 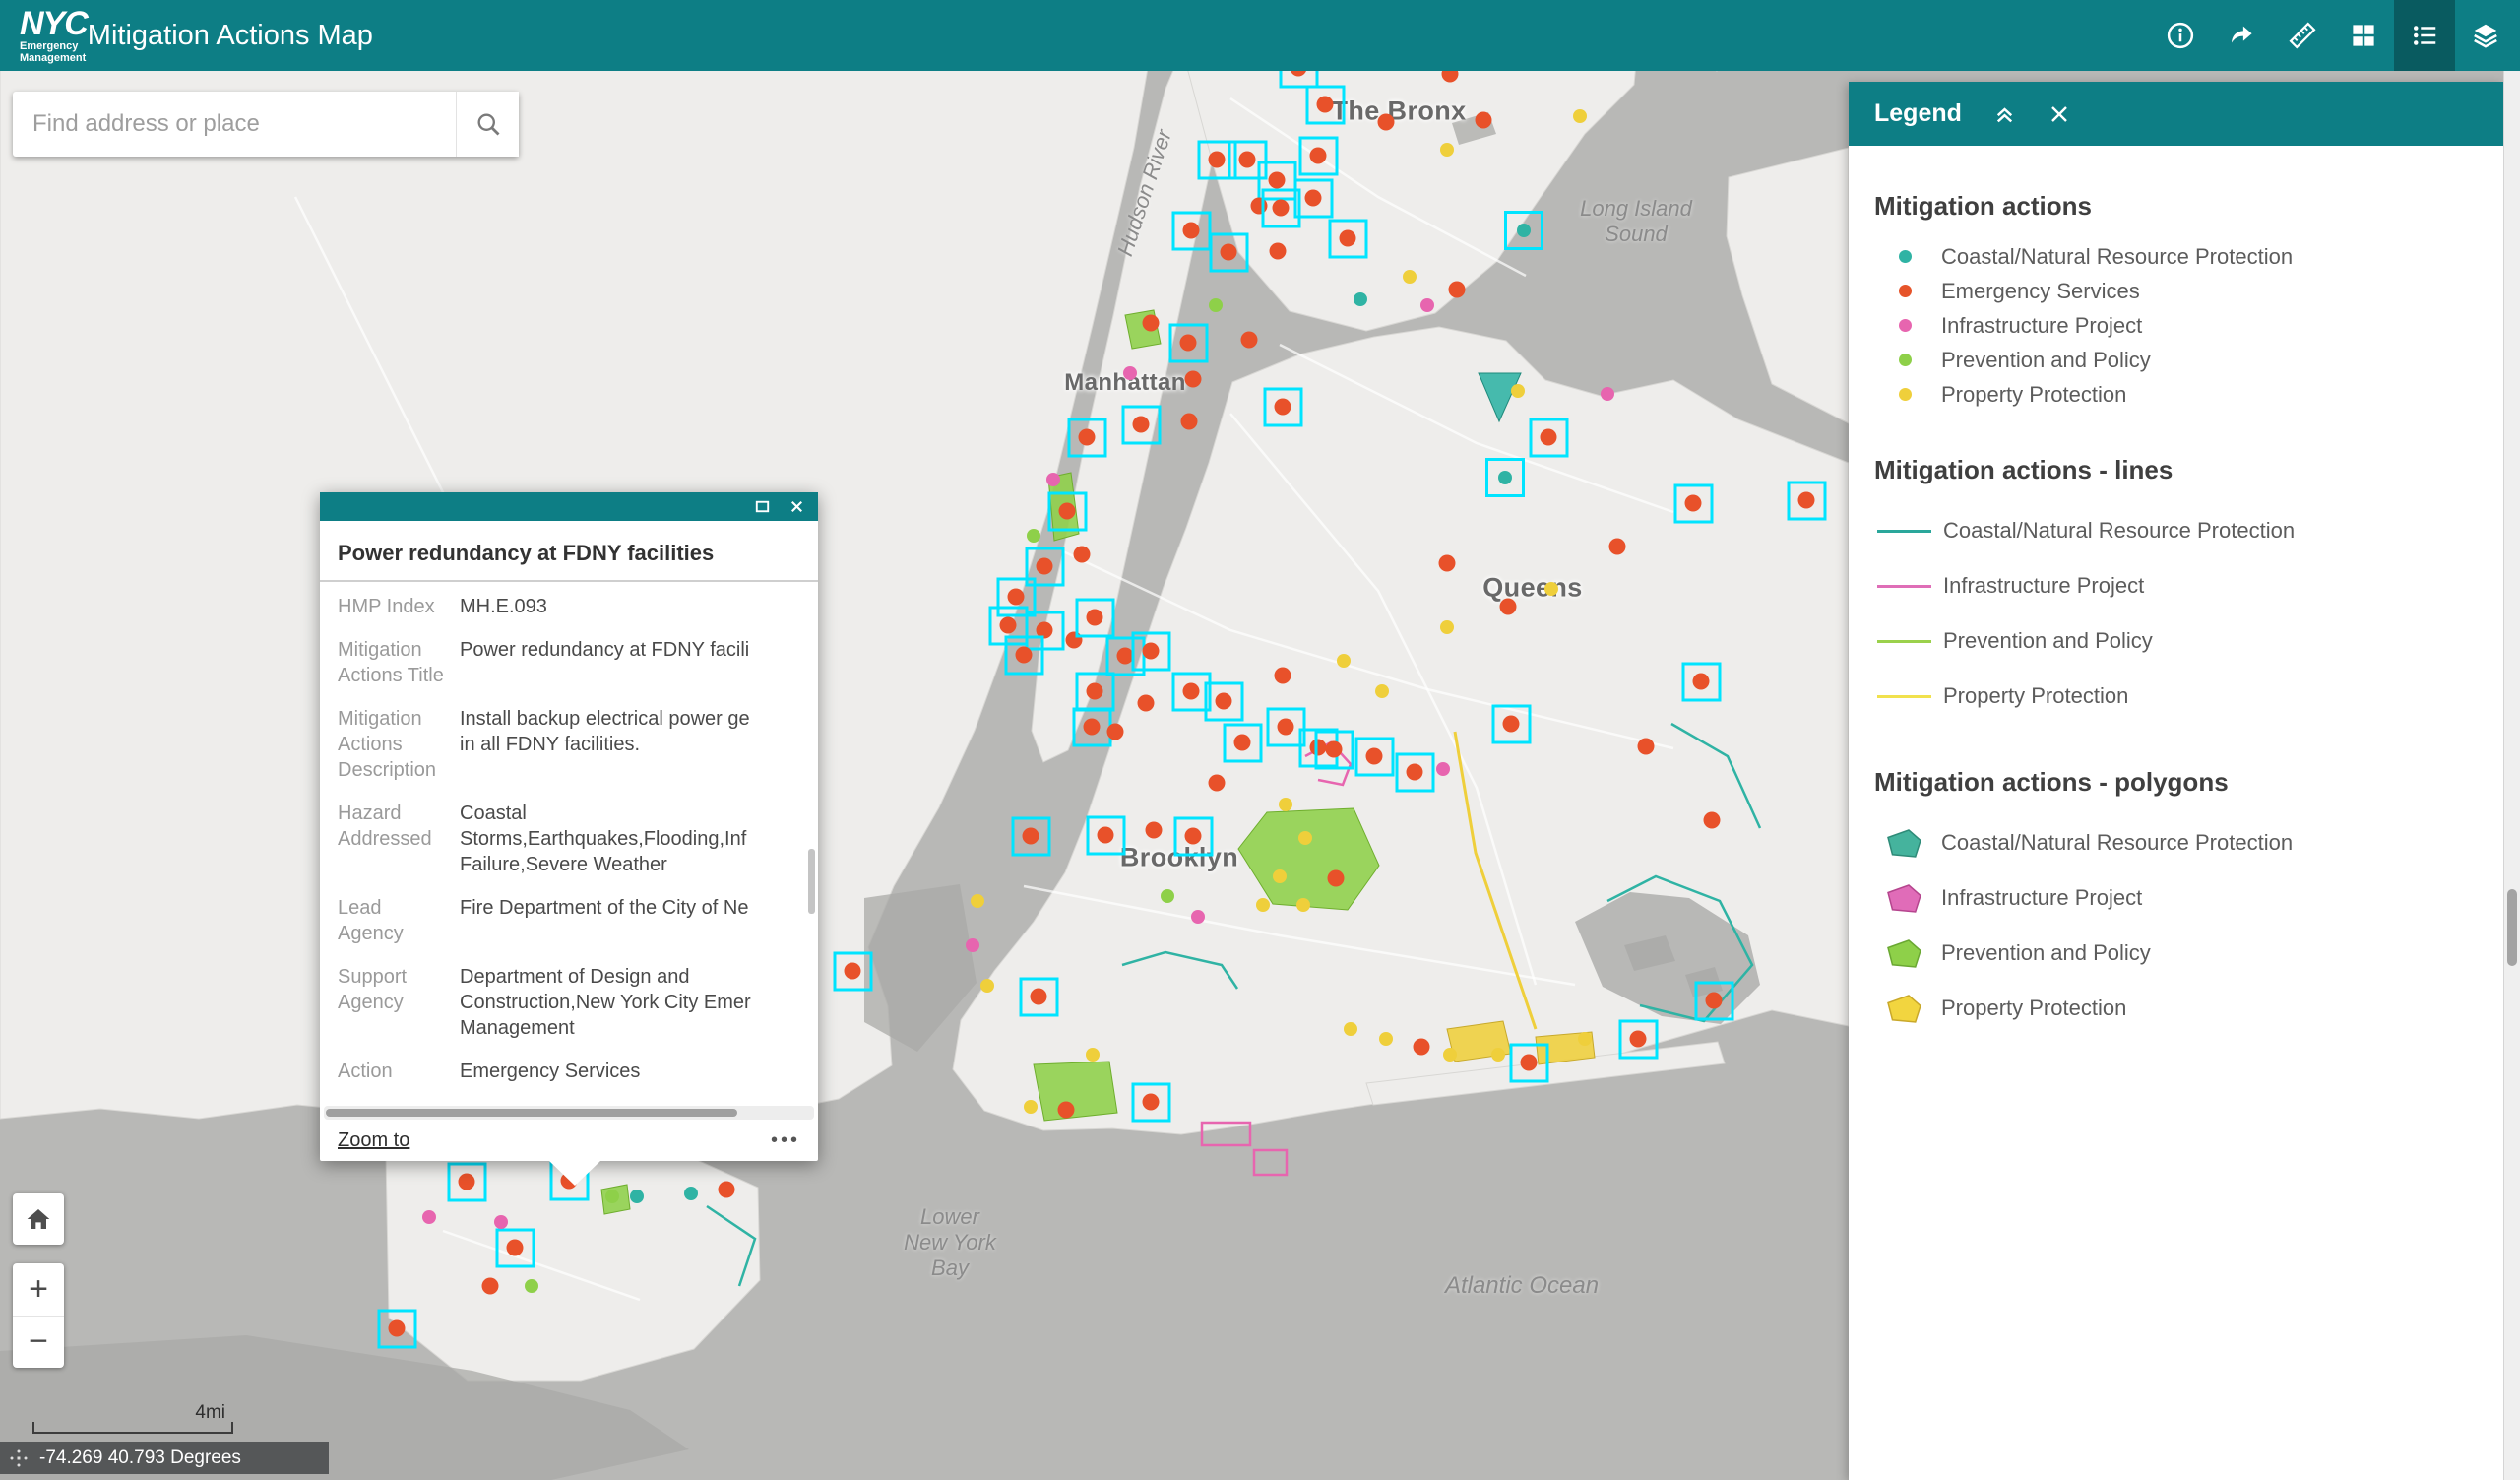 I want to click on close-icon, so click(x=2059, y=114).